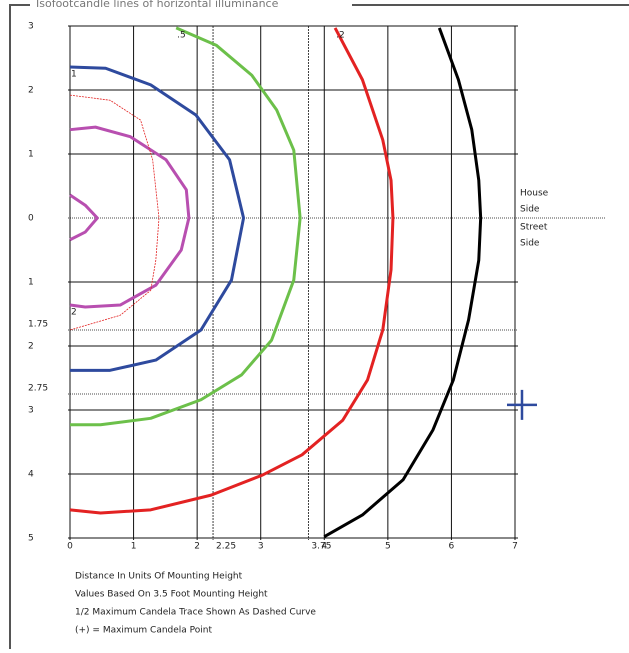 The height and width of the screenshot is (653, 629). What do you see at coordinates (324, 547) in the screenshot?
I see `x-tick-label: 4` at bounding box center [324, 547].